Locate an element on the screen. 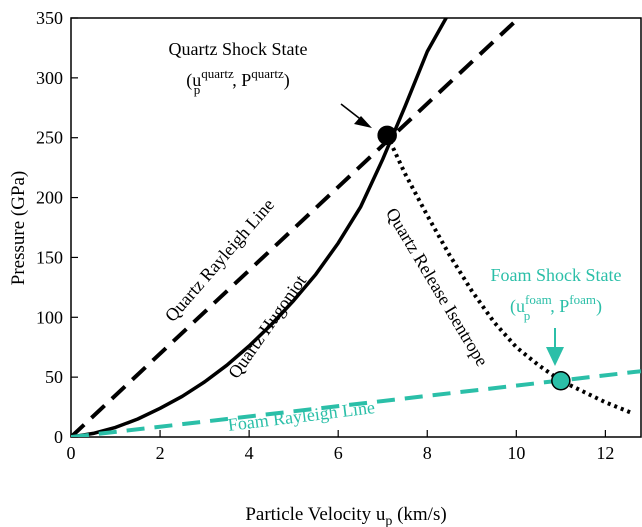  x-tick-label: 8 is located at coordinates (427, 453).